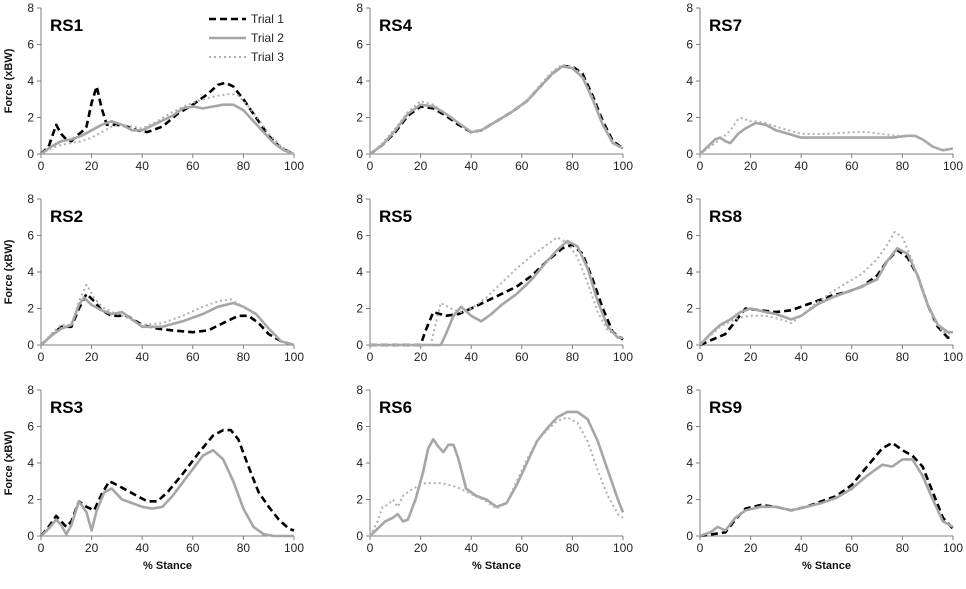 This screenshot has width=966, height=589. Describe the element at coordinates (725, 25) in the screenshot. I see `panel-title: RS7` at that location.